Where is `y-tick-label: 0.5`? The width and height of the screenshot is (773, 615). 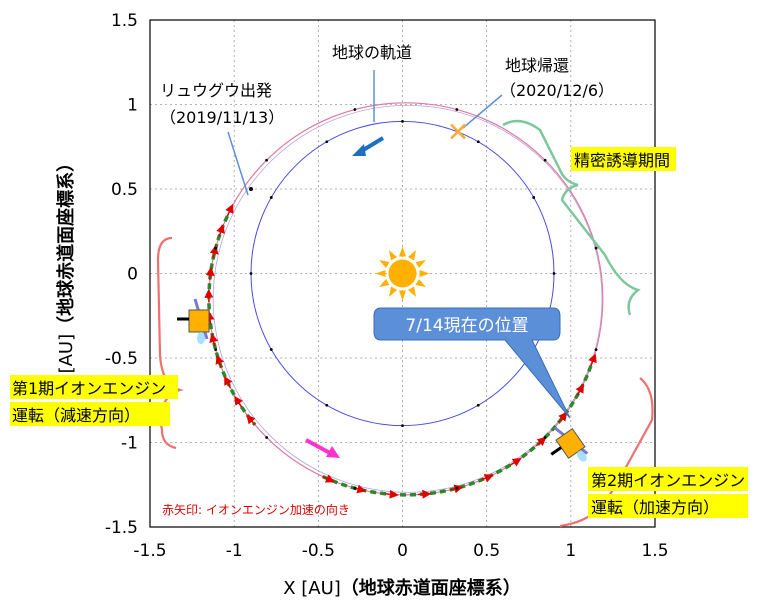
y-tick-label: 0.5 is located at coordinates (124, 190).